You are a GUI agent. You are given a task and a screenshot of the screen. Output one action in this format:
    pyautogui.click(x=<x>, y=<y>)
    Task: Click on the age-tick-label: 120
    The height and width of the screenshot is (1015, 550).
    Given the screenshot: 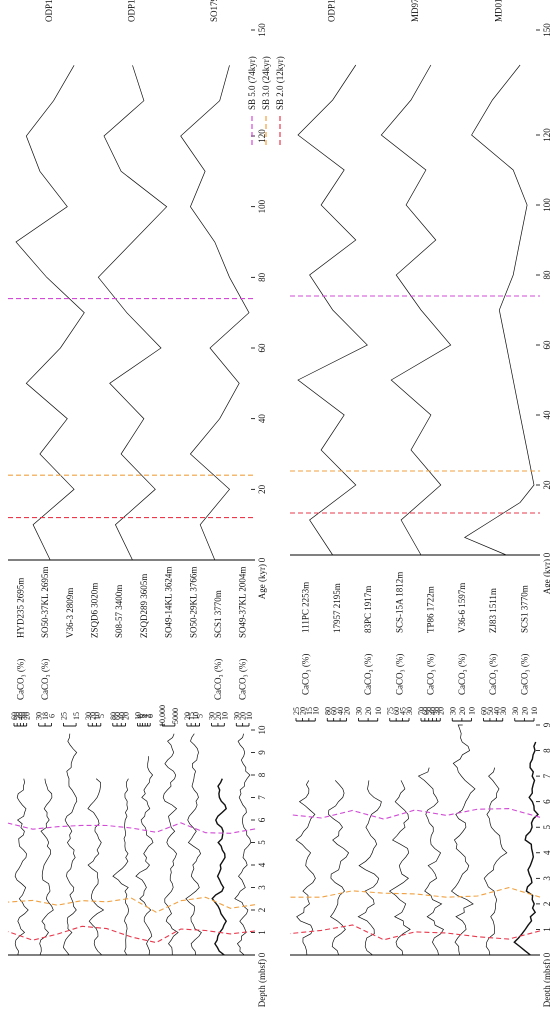 What is the action you would take?
    pyautogui.click(x=546, y=135)
    